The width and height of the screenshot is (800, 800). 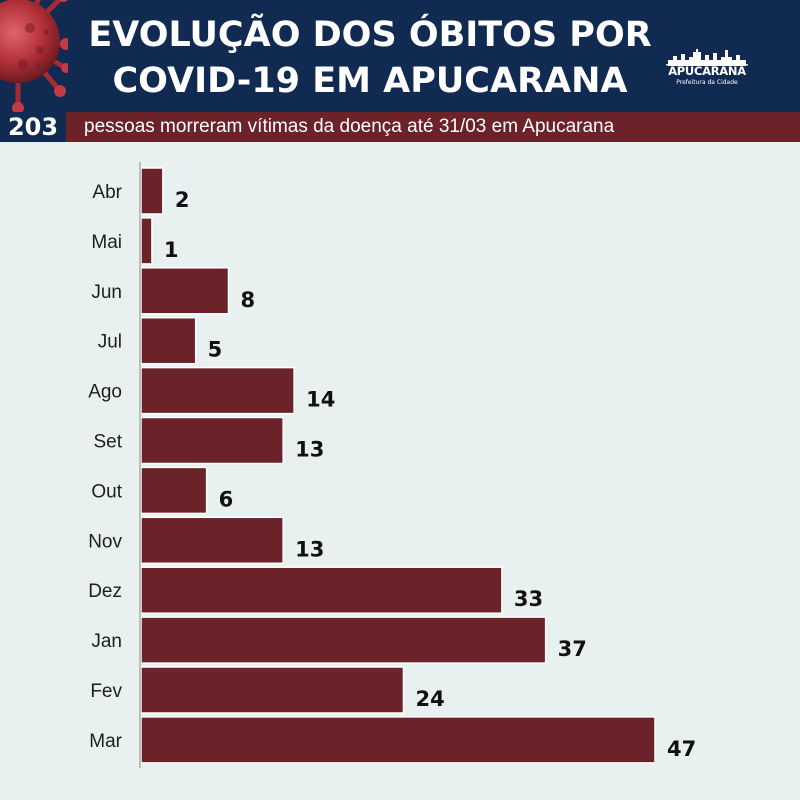 What do you see at coordinates (217, 390) in the screenshot?
I see `bar-ago` at bounding box center [217, 390].